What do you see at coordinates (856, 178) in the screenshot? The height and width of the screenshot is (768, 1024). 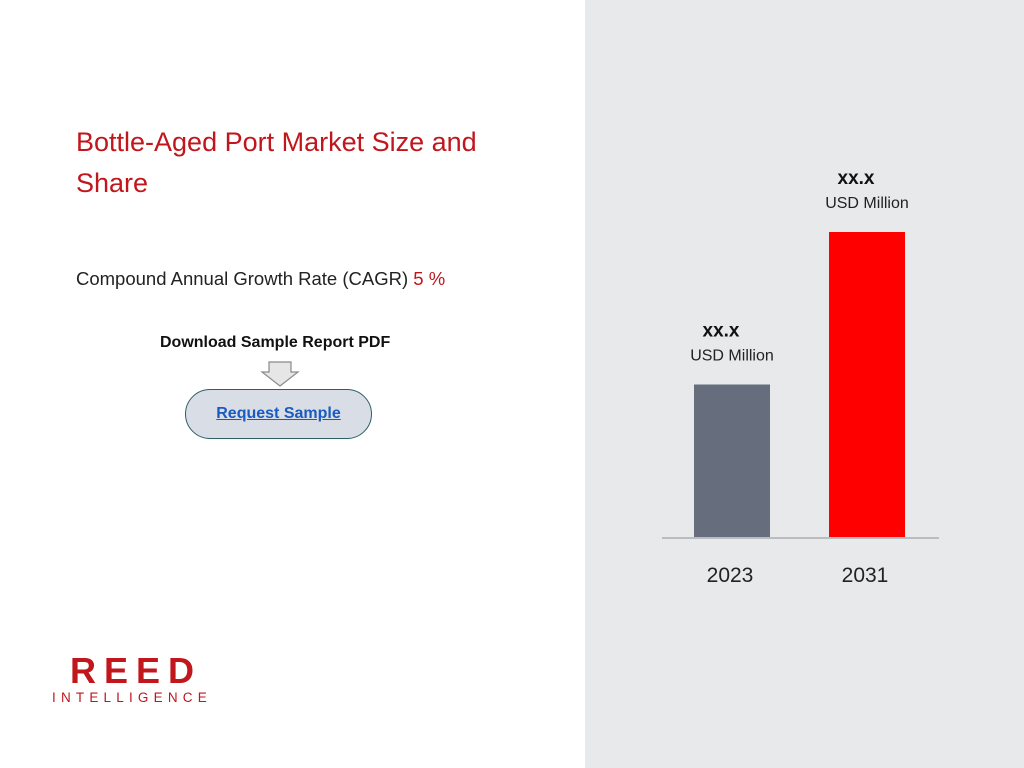 I see `value-label-2031: xx.x` at bounding box center [856, 178].